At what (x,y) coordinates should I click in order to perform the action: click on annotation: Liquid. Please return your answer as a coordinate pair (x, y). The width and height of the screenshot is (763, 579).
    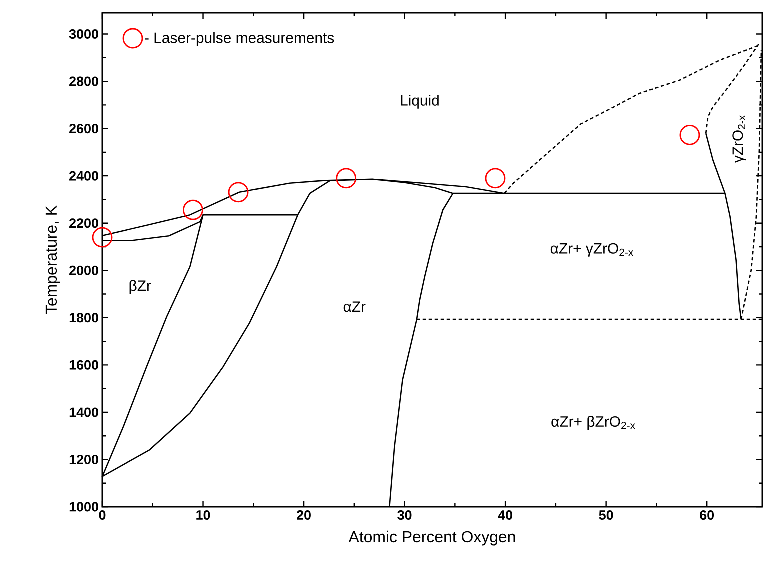
    Looking at the image, I should click on (420, 101).